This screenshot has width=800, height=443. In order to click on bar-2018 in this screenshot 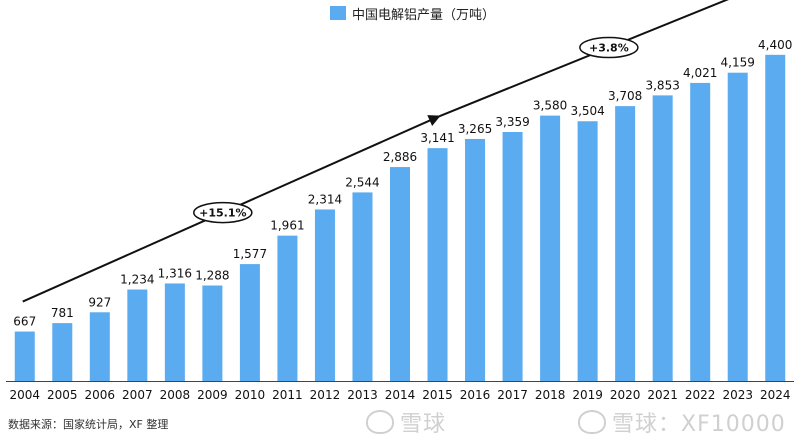, I will do `click(550, 248)`.